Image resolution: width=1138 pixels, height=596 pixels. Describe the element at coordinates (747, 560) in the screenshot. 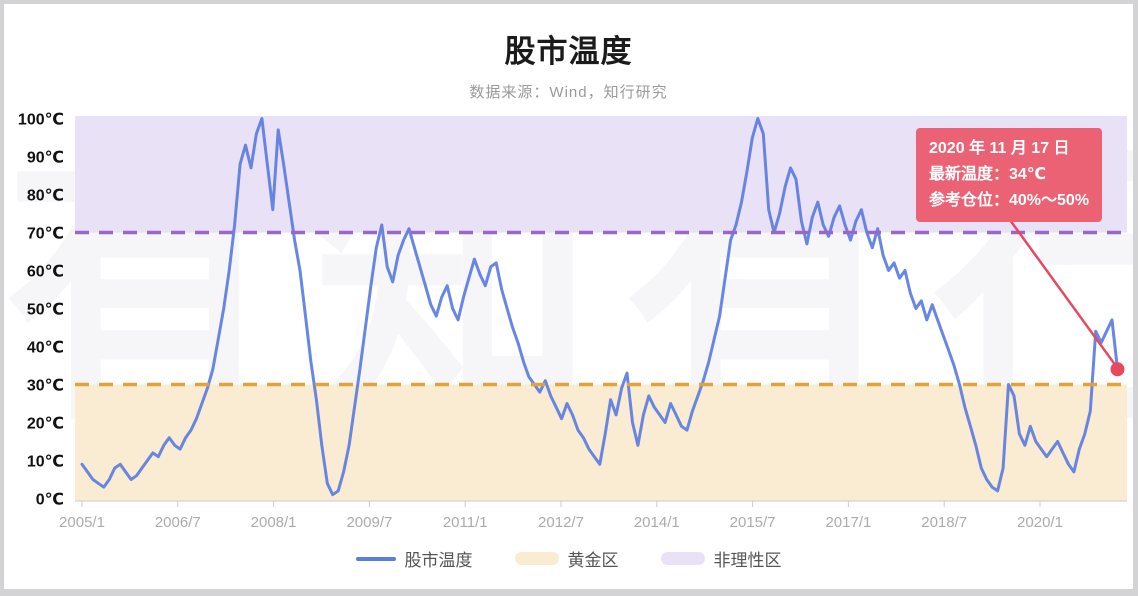

I see `legend-label: 非理性区` at that location.